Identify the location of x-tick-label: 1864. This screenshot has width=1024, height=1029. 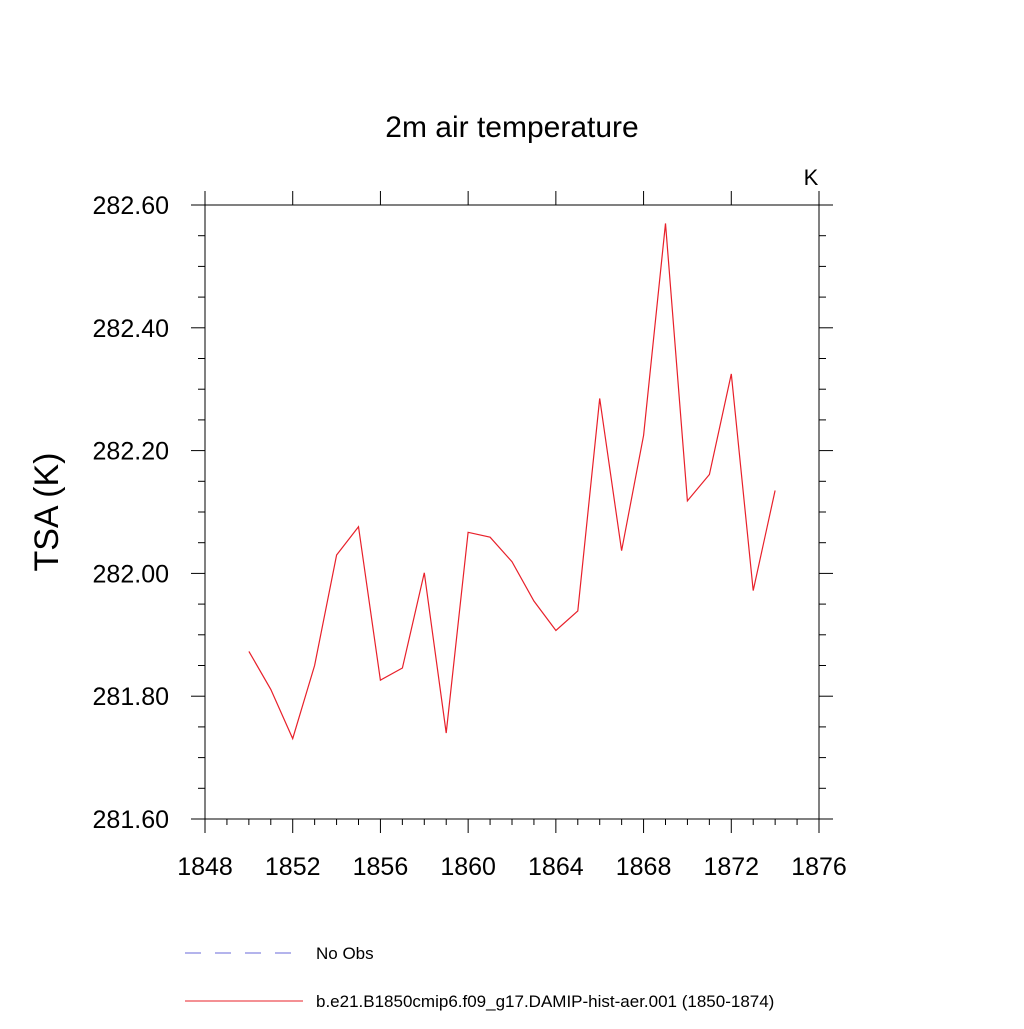
(556, 867).